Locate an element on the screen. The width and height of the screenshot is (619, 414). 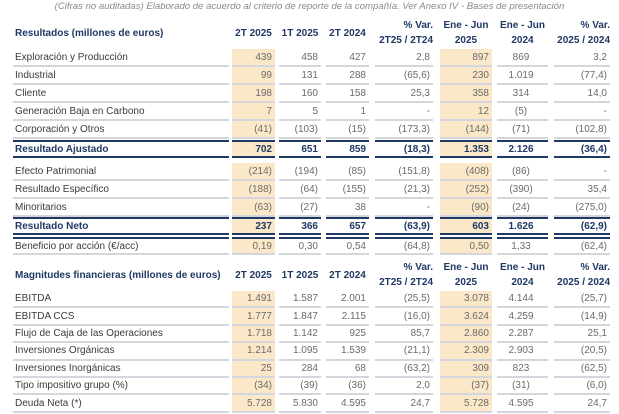
row-label: Industrial is located at coordinates (121, 76).